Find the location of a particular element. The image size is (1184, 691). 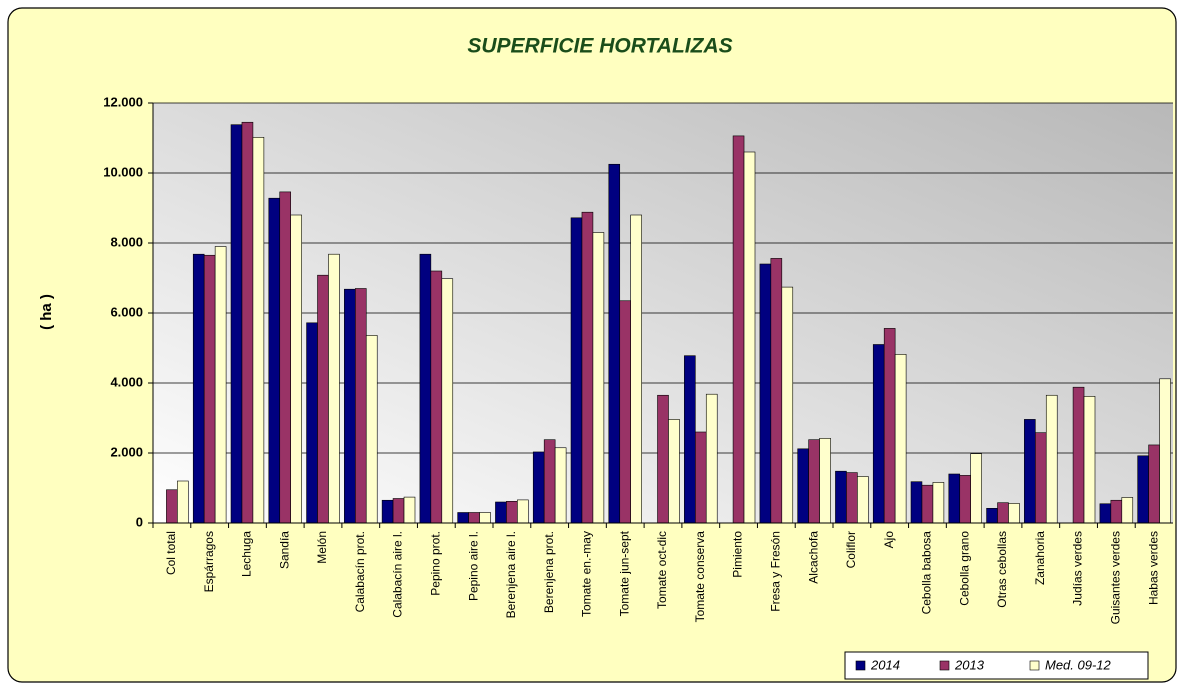

x-tick-label: Melón is located at coordinates (322, 547).